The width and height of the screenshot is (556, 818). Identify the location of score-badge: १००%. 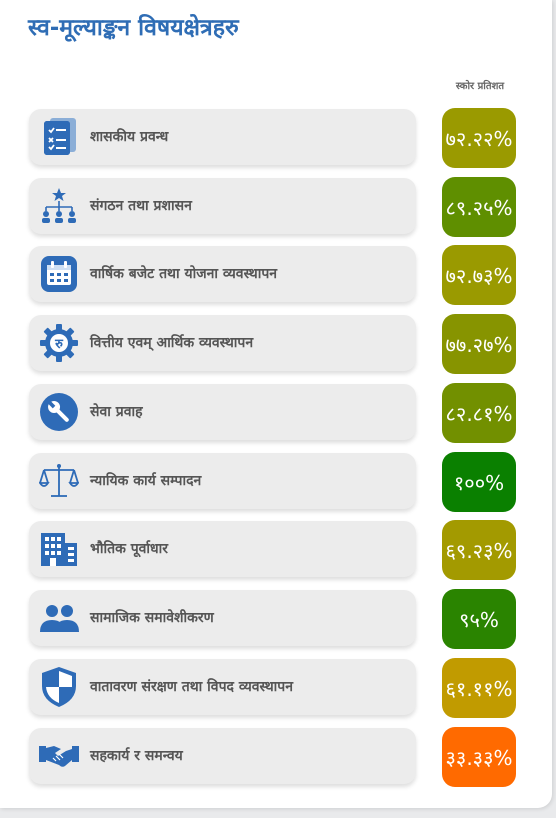
(479, 482).